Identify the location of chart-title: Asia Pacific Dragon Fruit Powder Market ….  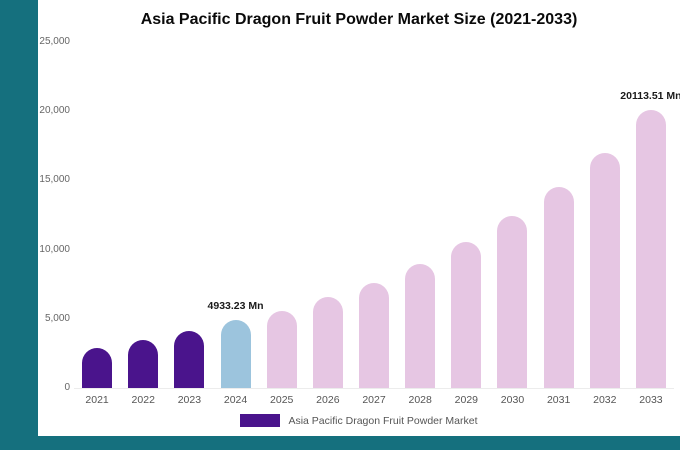
(359, 19).